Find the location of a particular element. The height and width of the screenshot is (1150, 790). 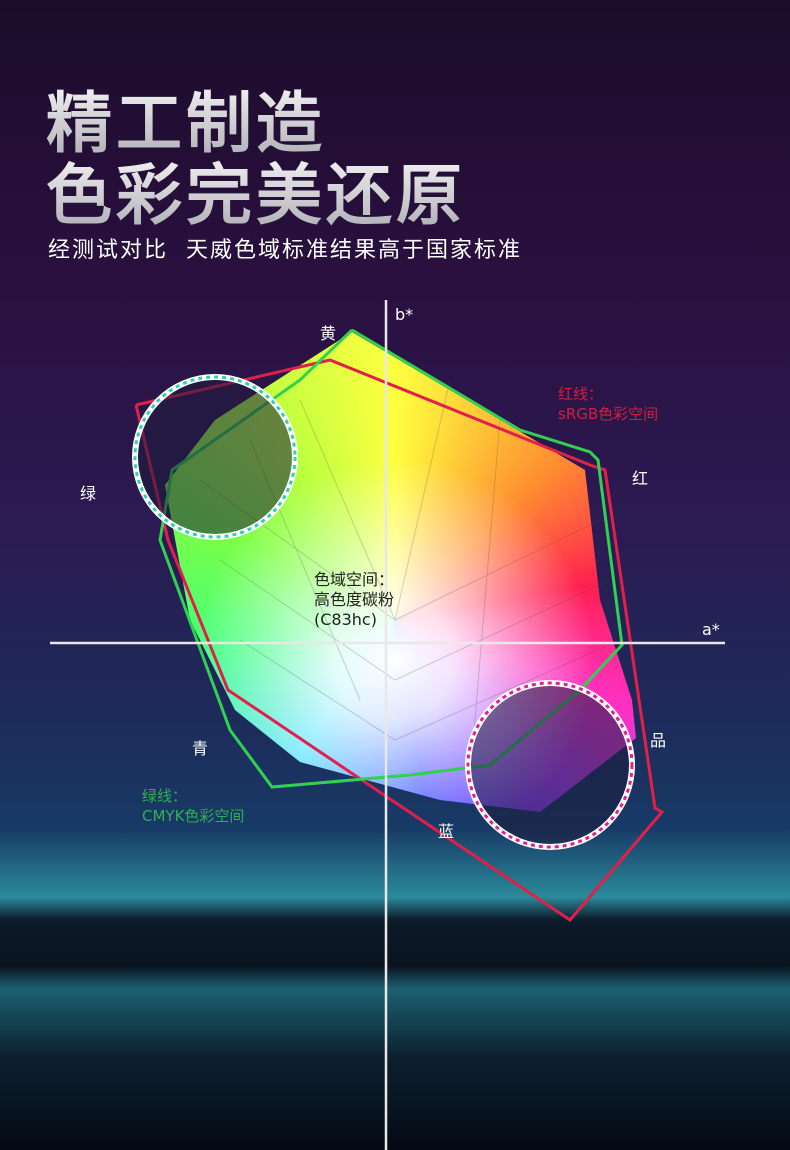

cmyk-legend: 绿线： CMYK色彩空间 is located at coordinates (193, 806).